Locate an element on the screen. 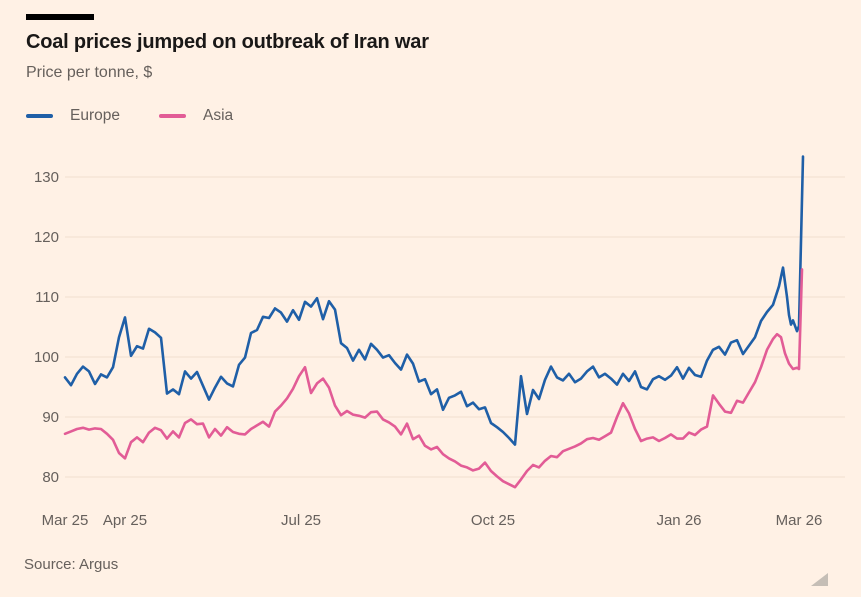  y-axis-label: 80 is located at coordinates (50, 477).